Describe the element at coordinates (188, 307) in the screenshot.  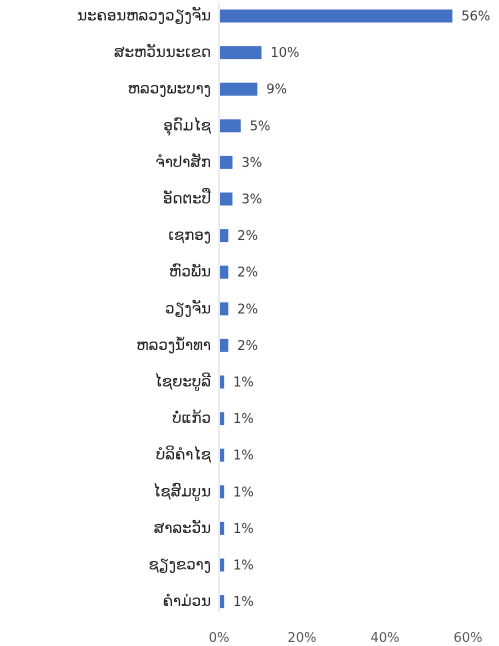
I see `category-label: ວຽງຈັນ` at that location.